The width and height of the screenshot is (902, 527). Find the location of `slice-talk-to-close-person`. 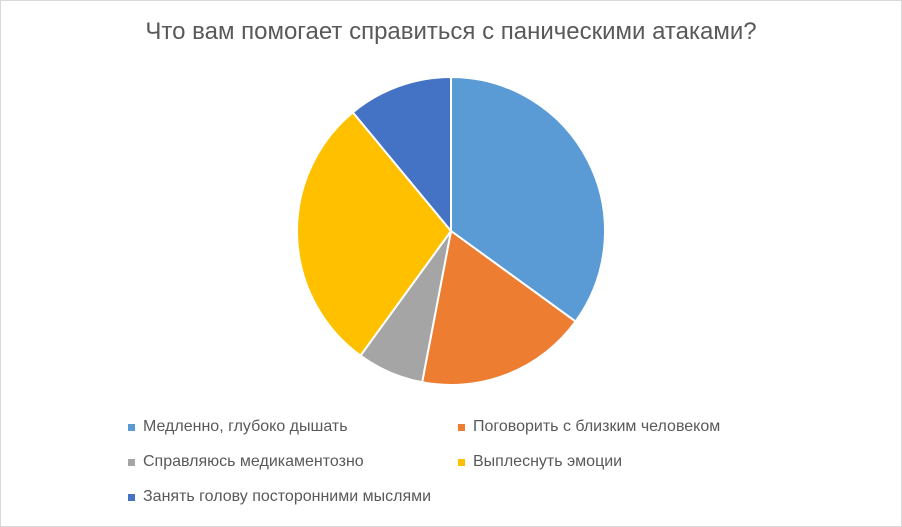

slice-talk-to-close-person is located at coordinates (498, 307).